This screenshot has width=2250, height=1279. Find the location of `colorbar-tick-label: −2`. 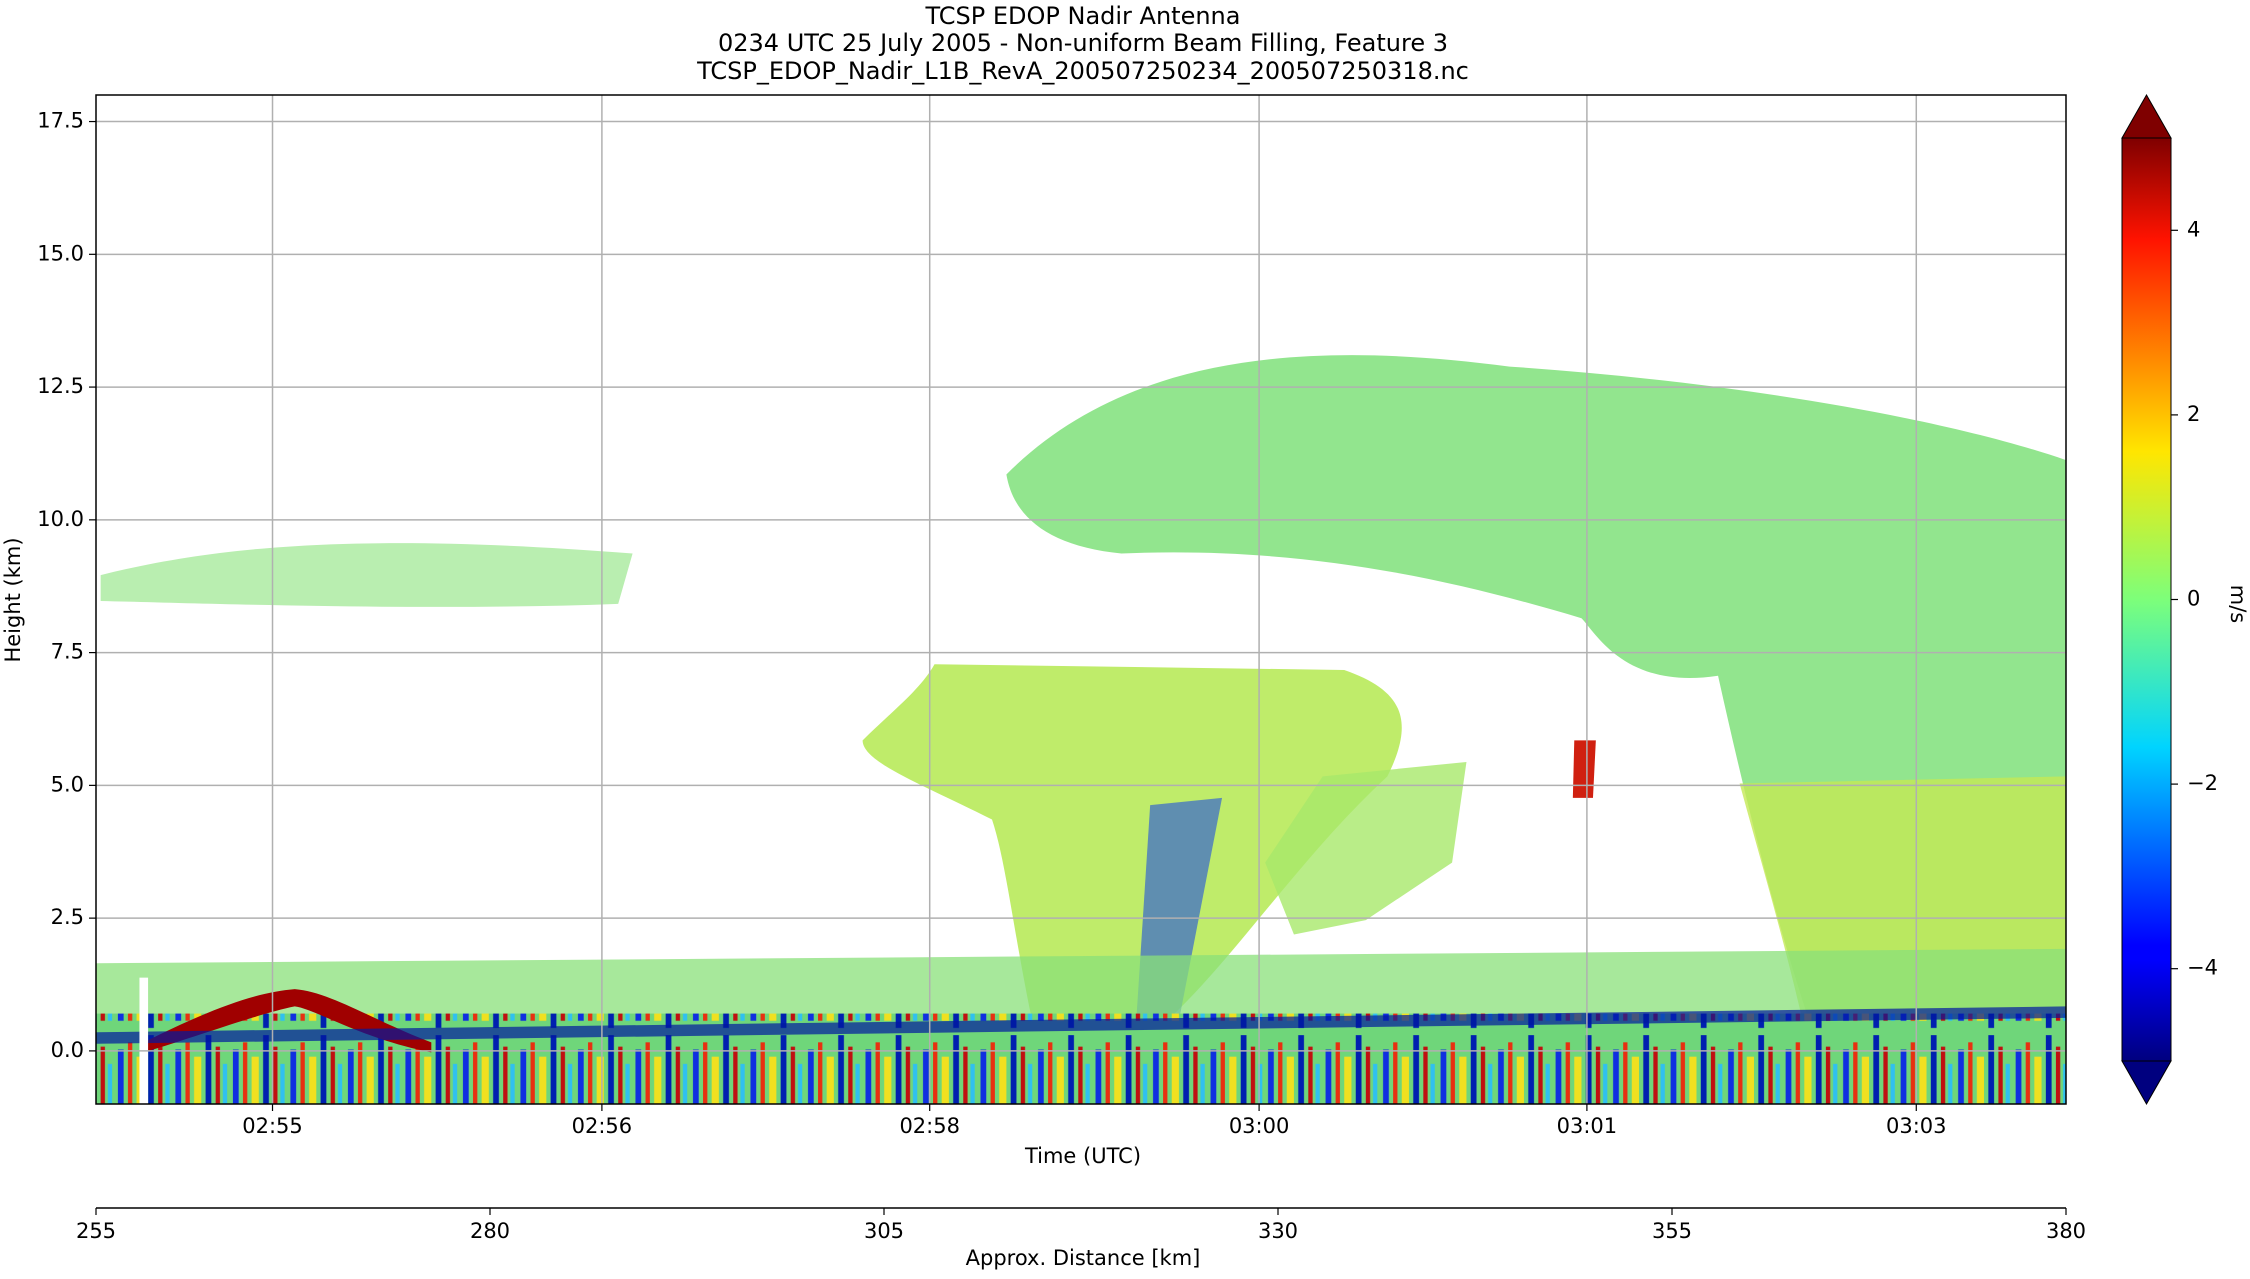

colorbar-tick-label: −2 is located at coordinates (2202, 783).